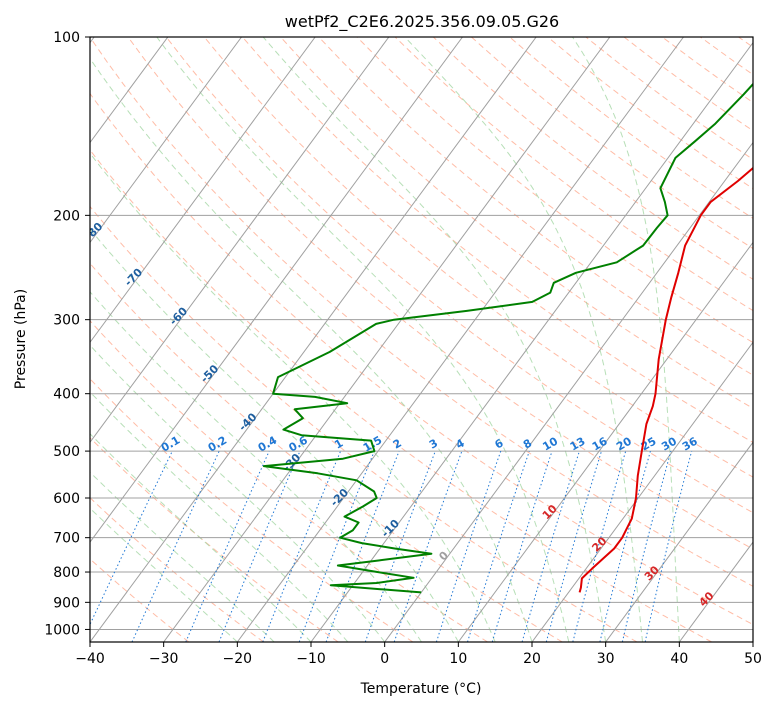  What do you see at coordinates (311, 659) in the screenshot?
I see `x-tick-label: −10` at bounding box center [311, 659].